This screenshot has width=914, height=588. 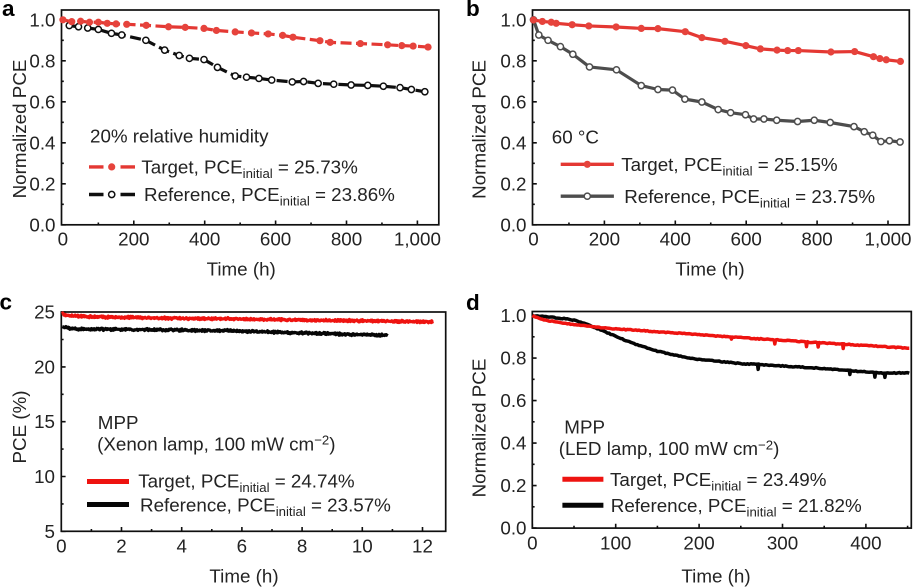 I want to click on svg-text: (LED lamp, 100 mW cm−2), so click(x=669, y=448).